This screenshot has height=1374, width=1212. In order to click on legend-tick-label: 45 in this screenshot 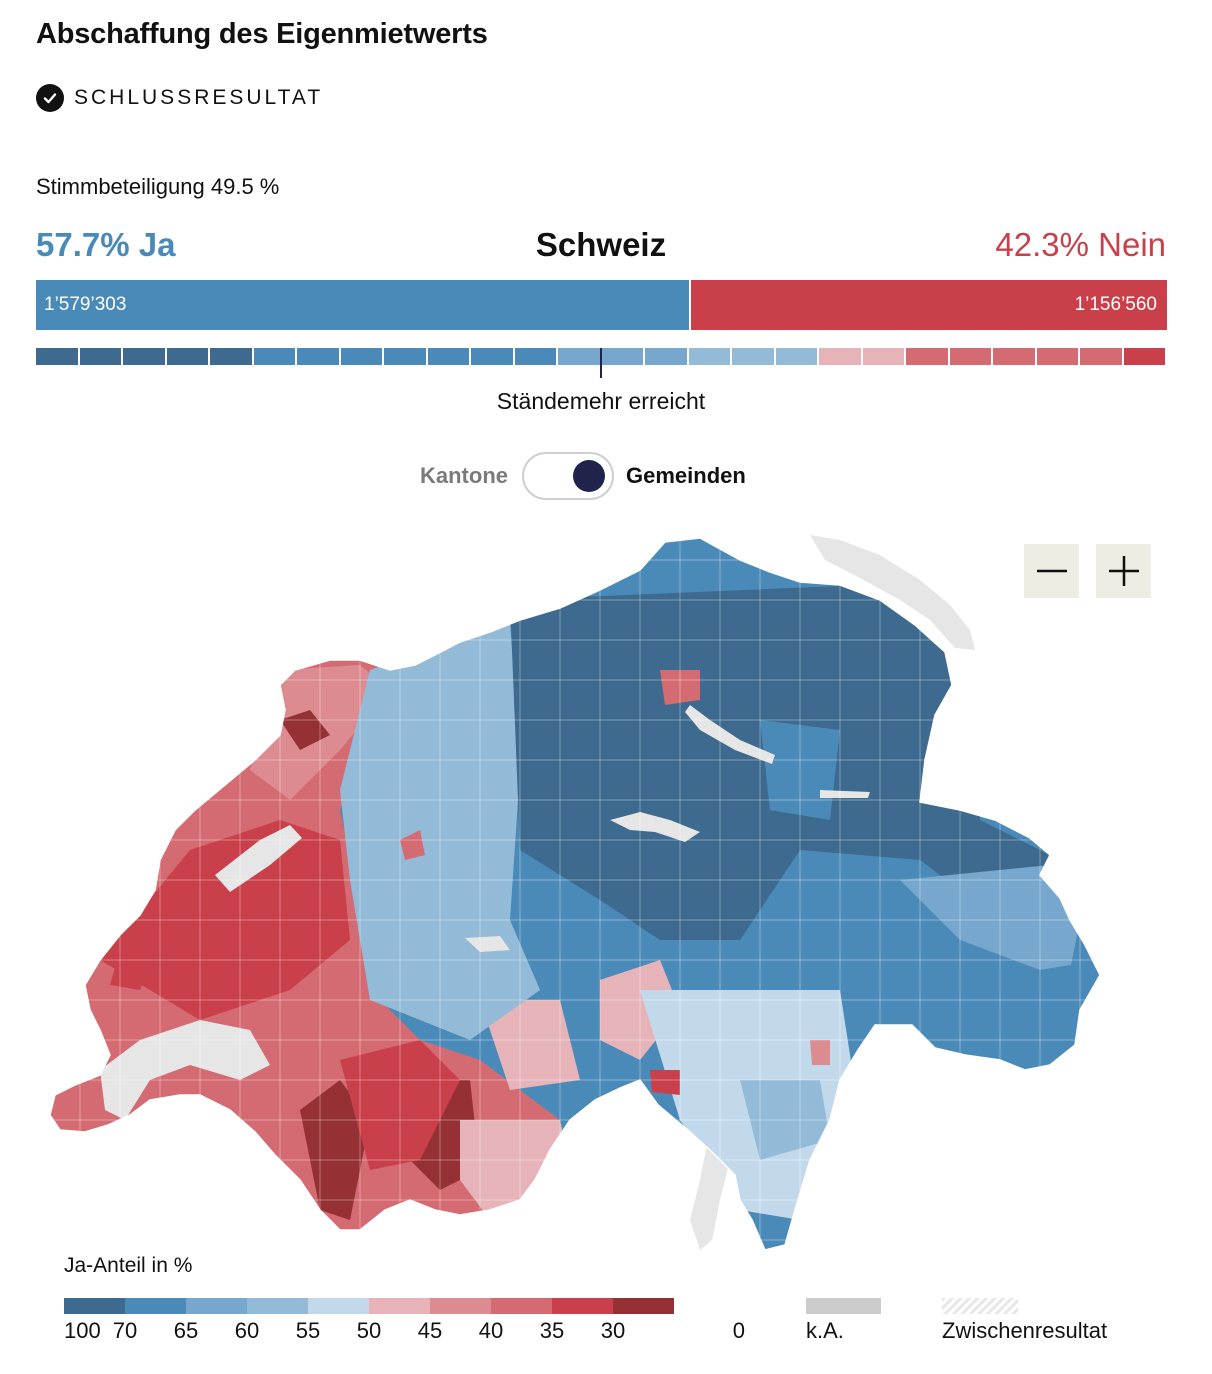, I will do `click(430, 1330)`.